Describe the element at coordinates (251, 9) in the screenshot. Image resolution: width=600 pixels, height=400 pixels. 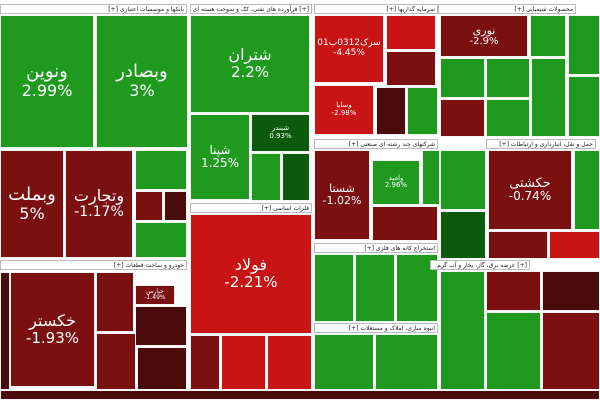
I see `sector-header: [+] فرآورده های نفتی، کک و سوخت هسته ای` at that location.